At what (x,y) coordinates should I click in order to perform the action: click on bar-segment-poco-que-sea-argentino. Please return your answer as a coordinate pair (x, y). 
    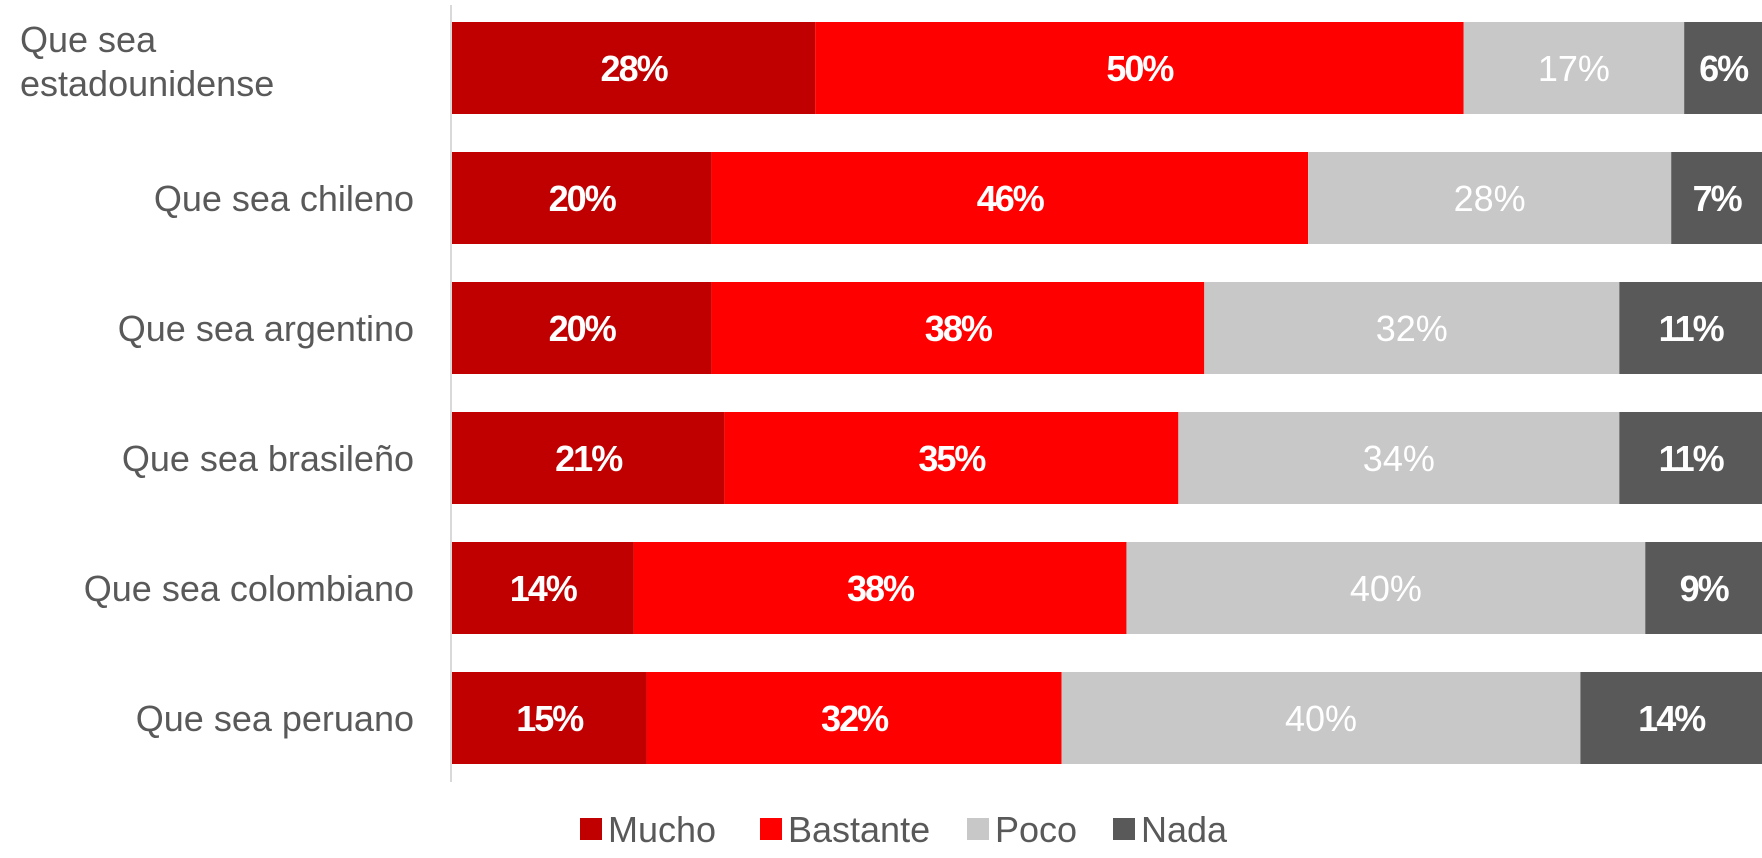
    Looking at the image, I should click on (1412, 328).